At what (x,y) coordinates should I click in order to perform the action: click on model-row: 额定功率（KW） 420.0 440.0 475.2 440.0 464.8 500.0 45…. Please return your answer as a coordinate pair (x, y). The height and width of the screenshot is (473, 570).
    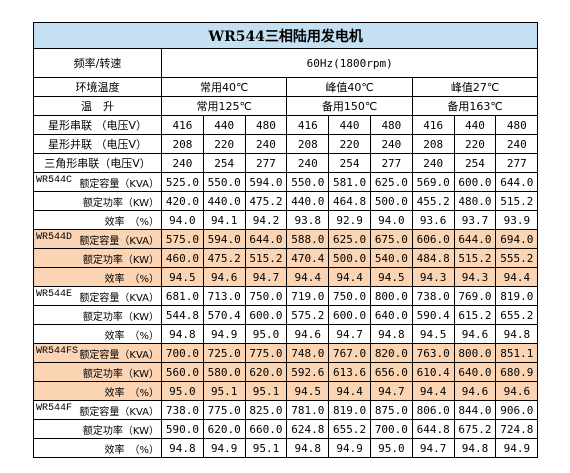
    Looking at the image, I should click on (286, 201).